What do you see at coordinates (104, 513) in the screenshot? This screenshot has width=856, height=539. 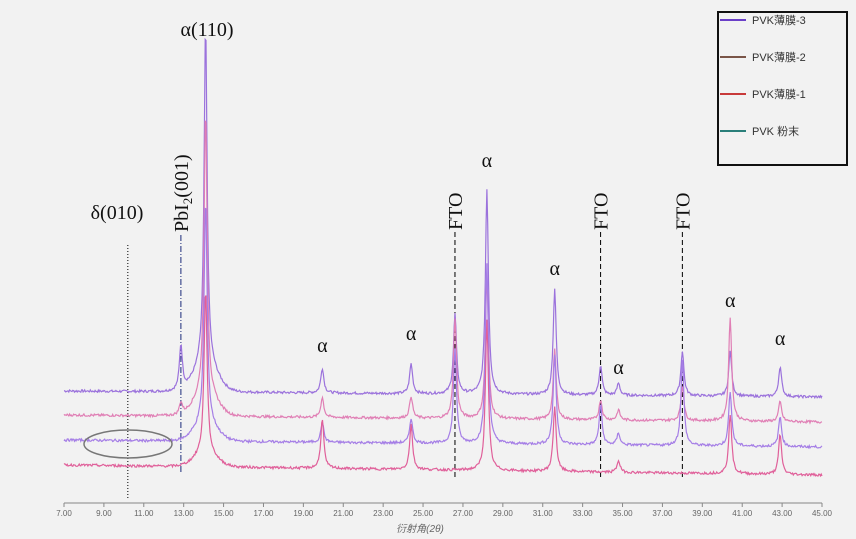 I see `x-tick-label: 9.00` at bounding box center [104, 513].